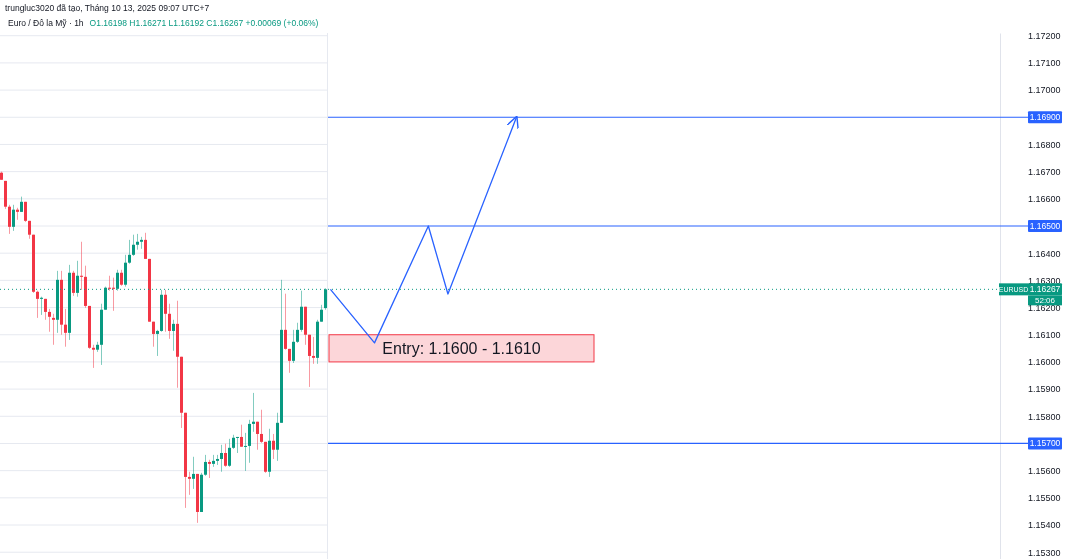 The width and height of the screenshot is (1069, 559). What do you see at coordinates (461, 348) in the screenshot?
I see `band-label: Entry: 1.1600 - 1.1610` at bounding box center [461, 348].